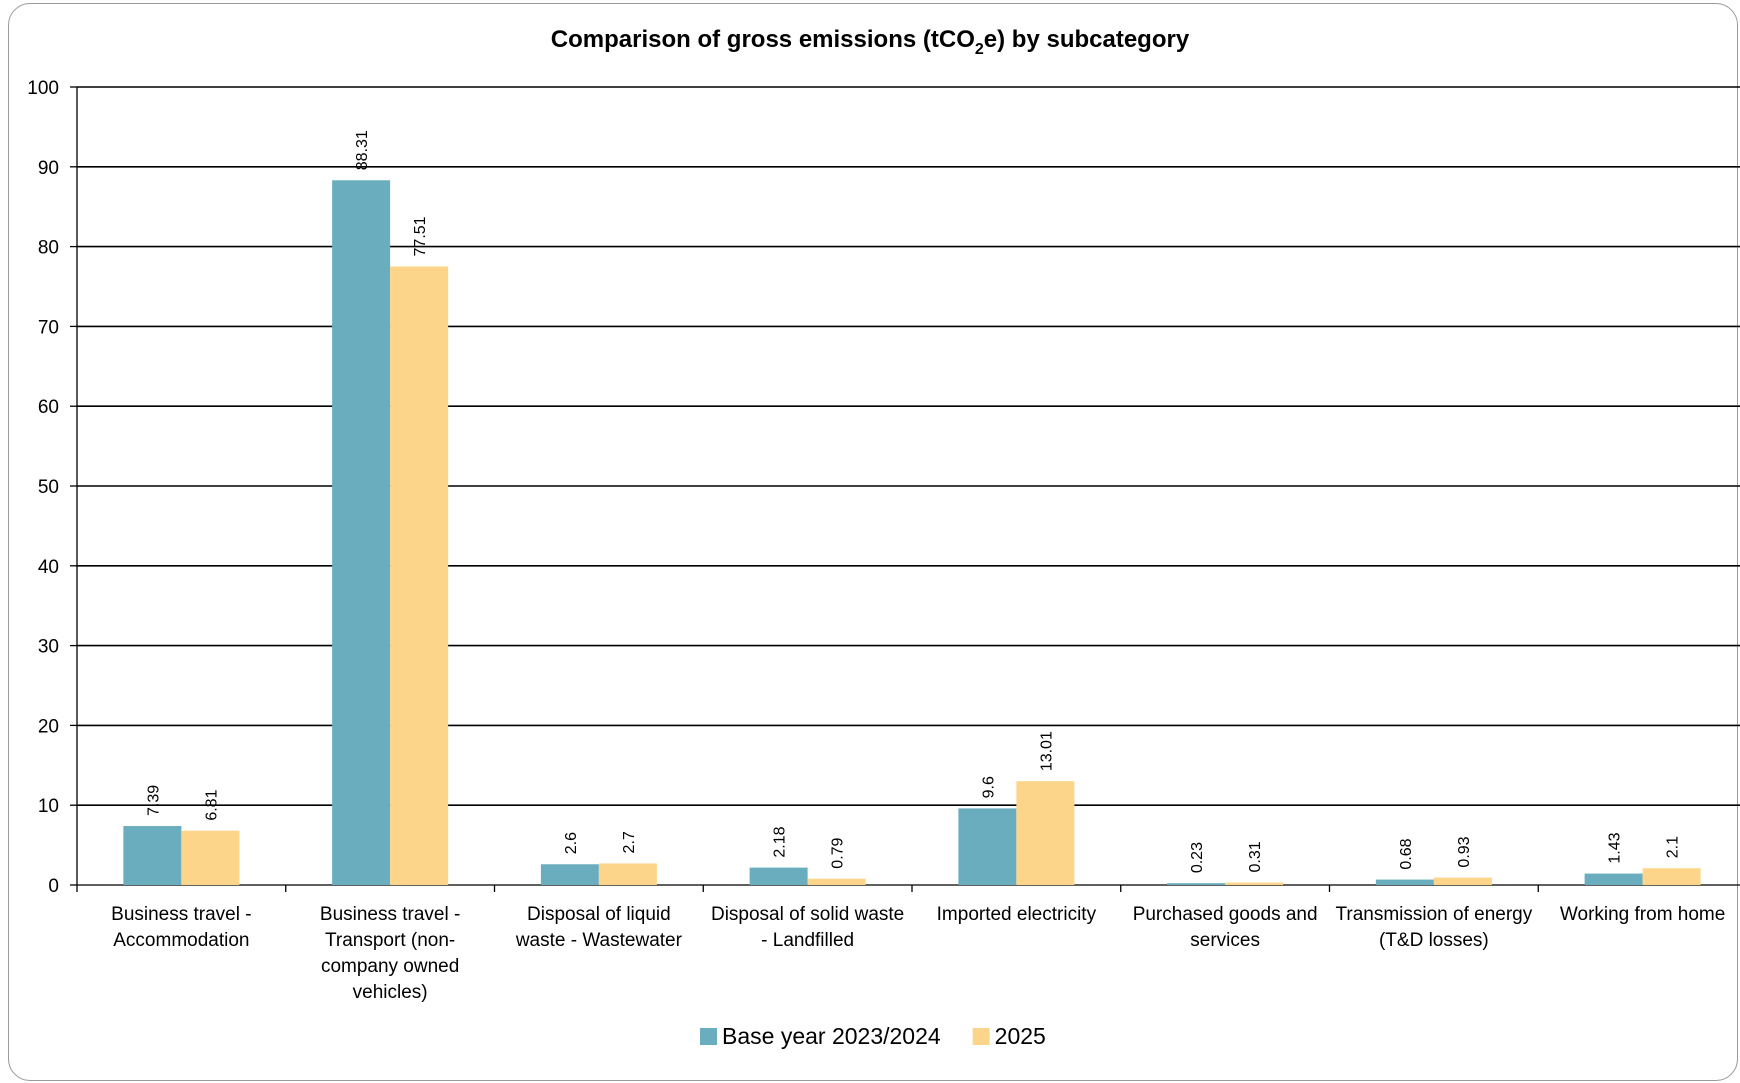  I want to click on data-label: 0.79, so click(838, 852).